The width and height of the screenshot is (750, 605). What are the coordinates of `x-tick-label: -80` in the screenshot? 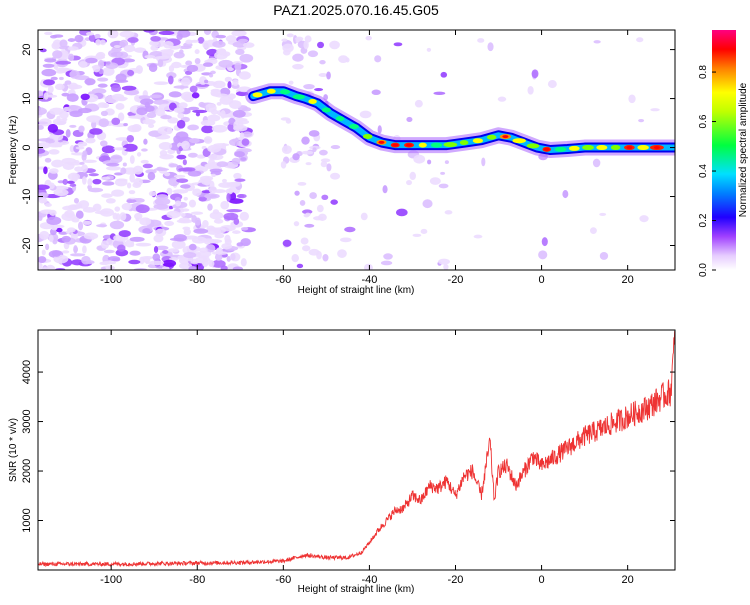 It's located at (197, 280).